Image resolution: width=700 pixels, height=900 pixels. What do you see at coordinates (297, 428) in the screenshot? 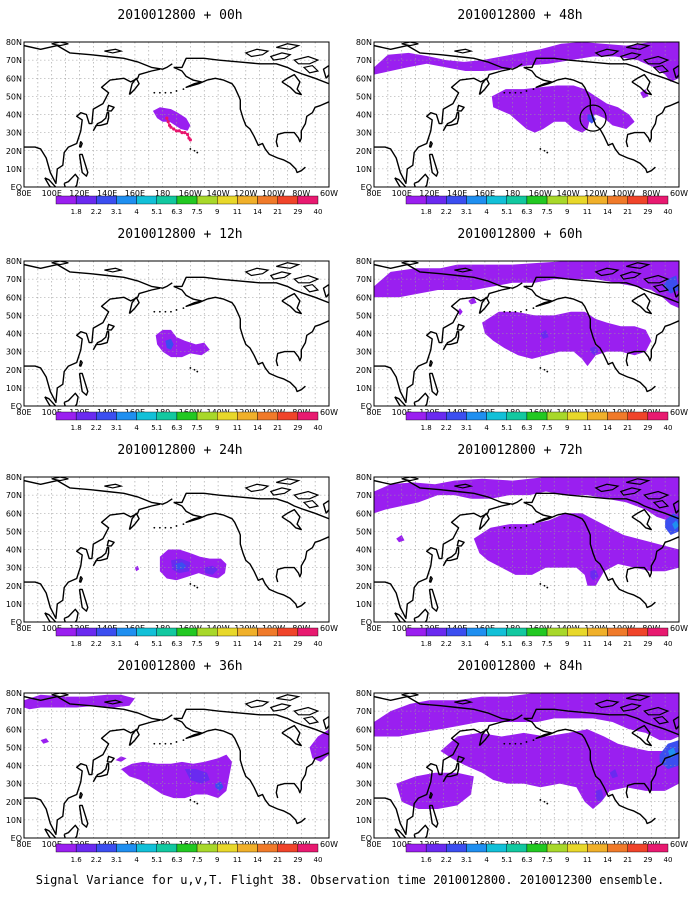
I see `colorbar-label: 29` at bounding box center [297, 428].